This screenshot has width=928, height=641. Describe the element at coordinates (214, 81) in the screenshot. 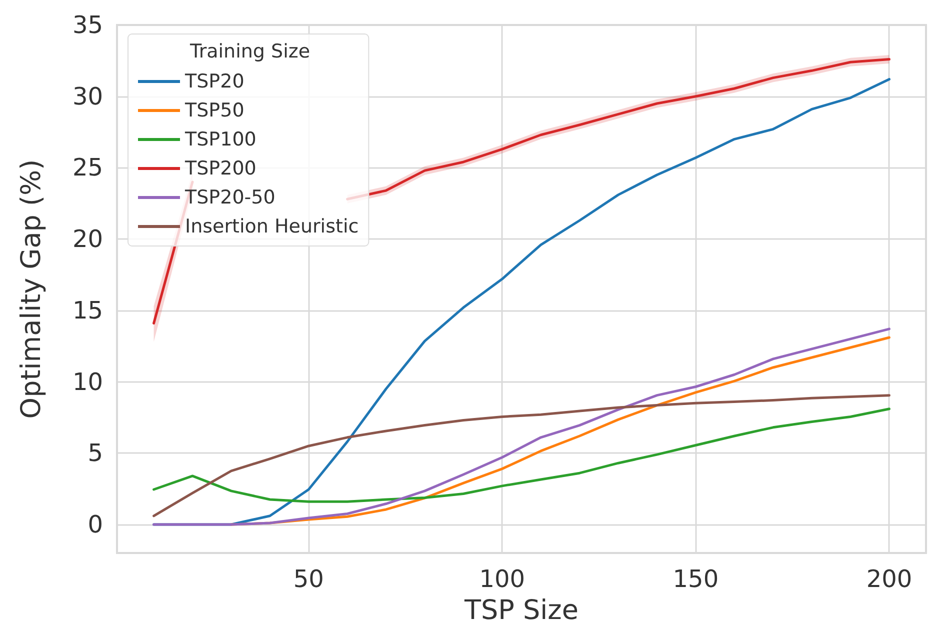

I see `legend-label: TSP20` at that location.